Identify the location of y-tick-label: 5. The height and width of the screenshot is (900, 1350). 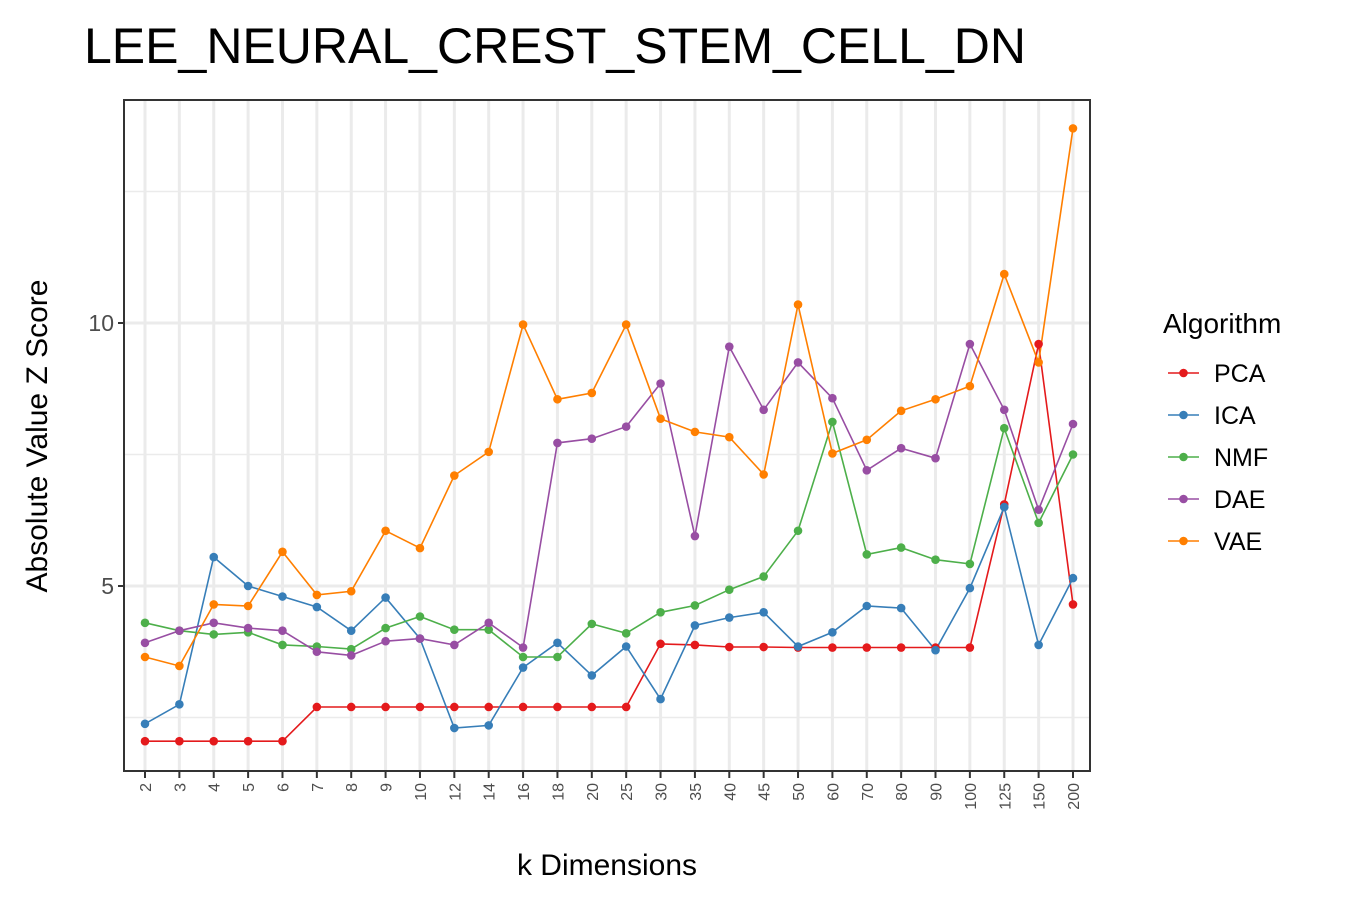
(107, 586).